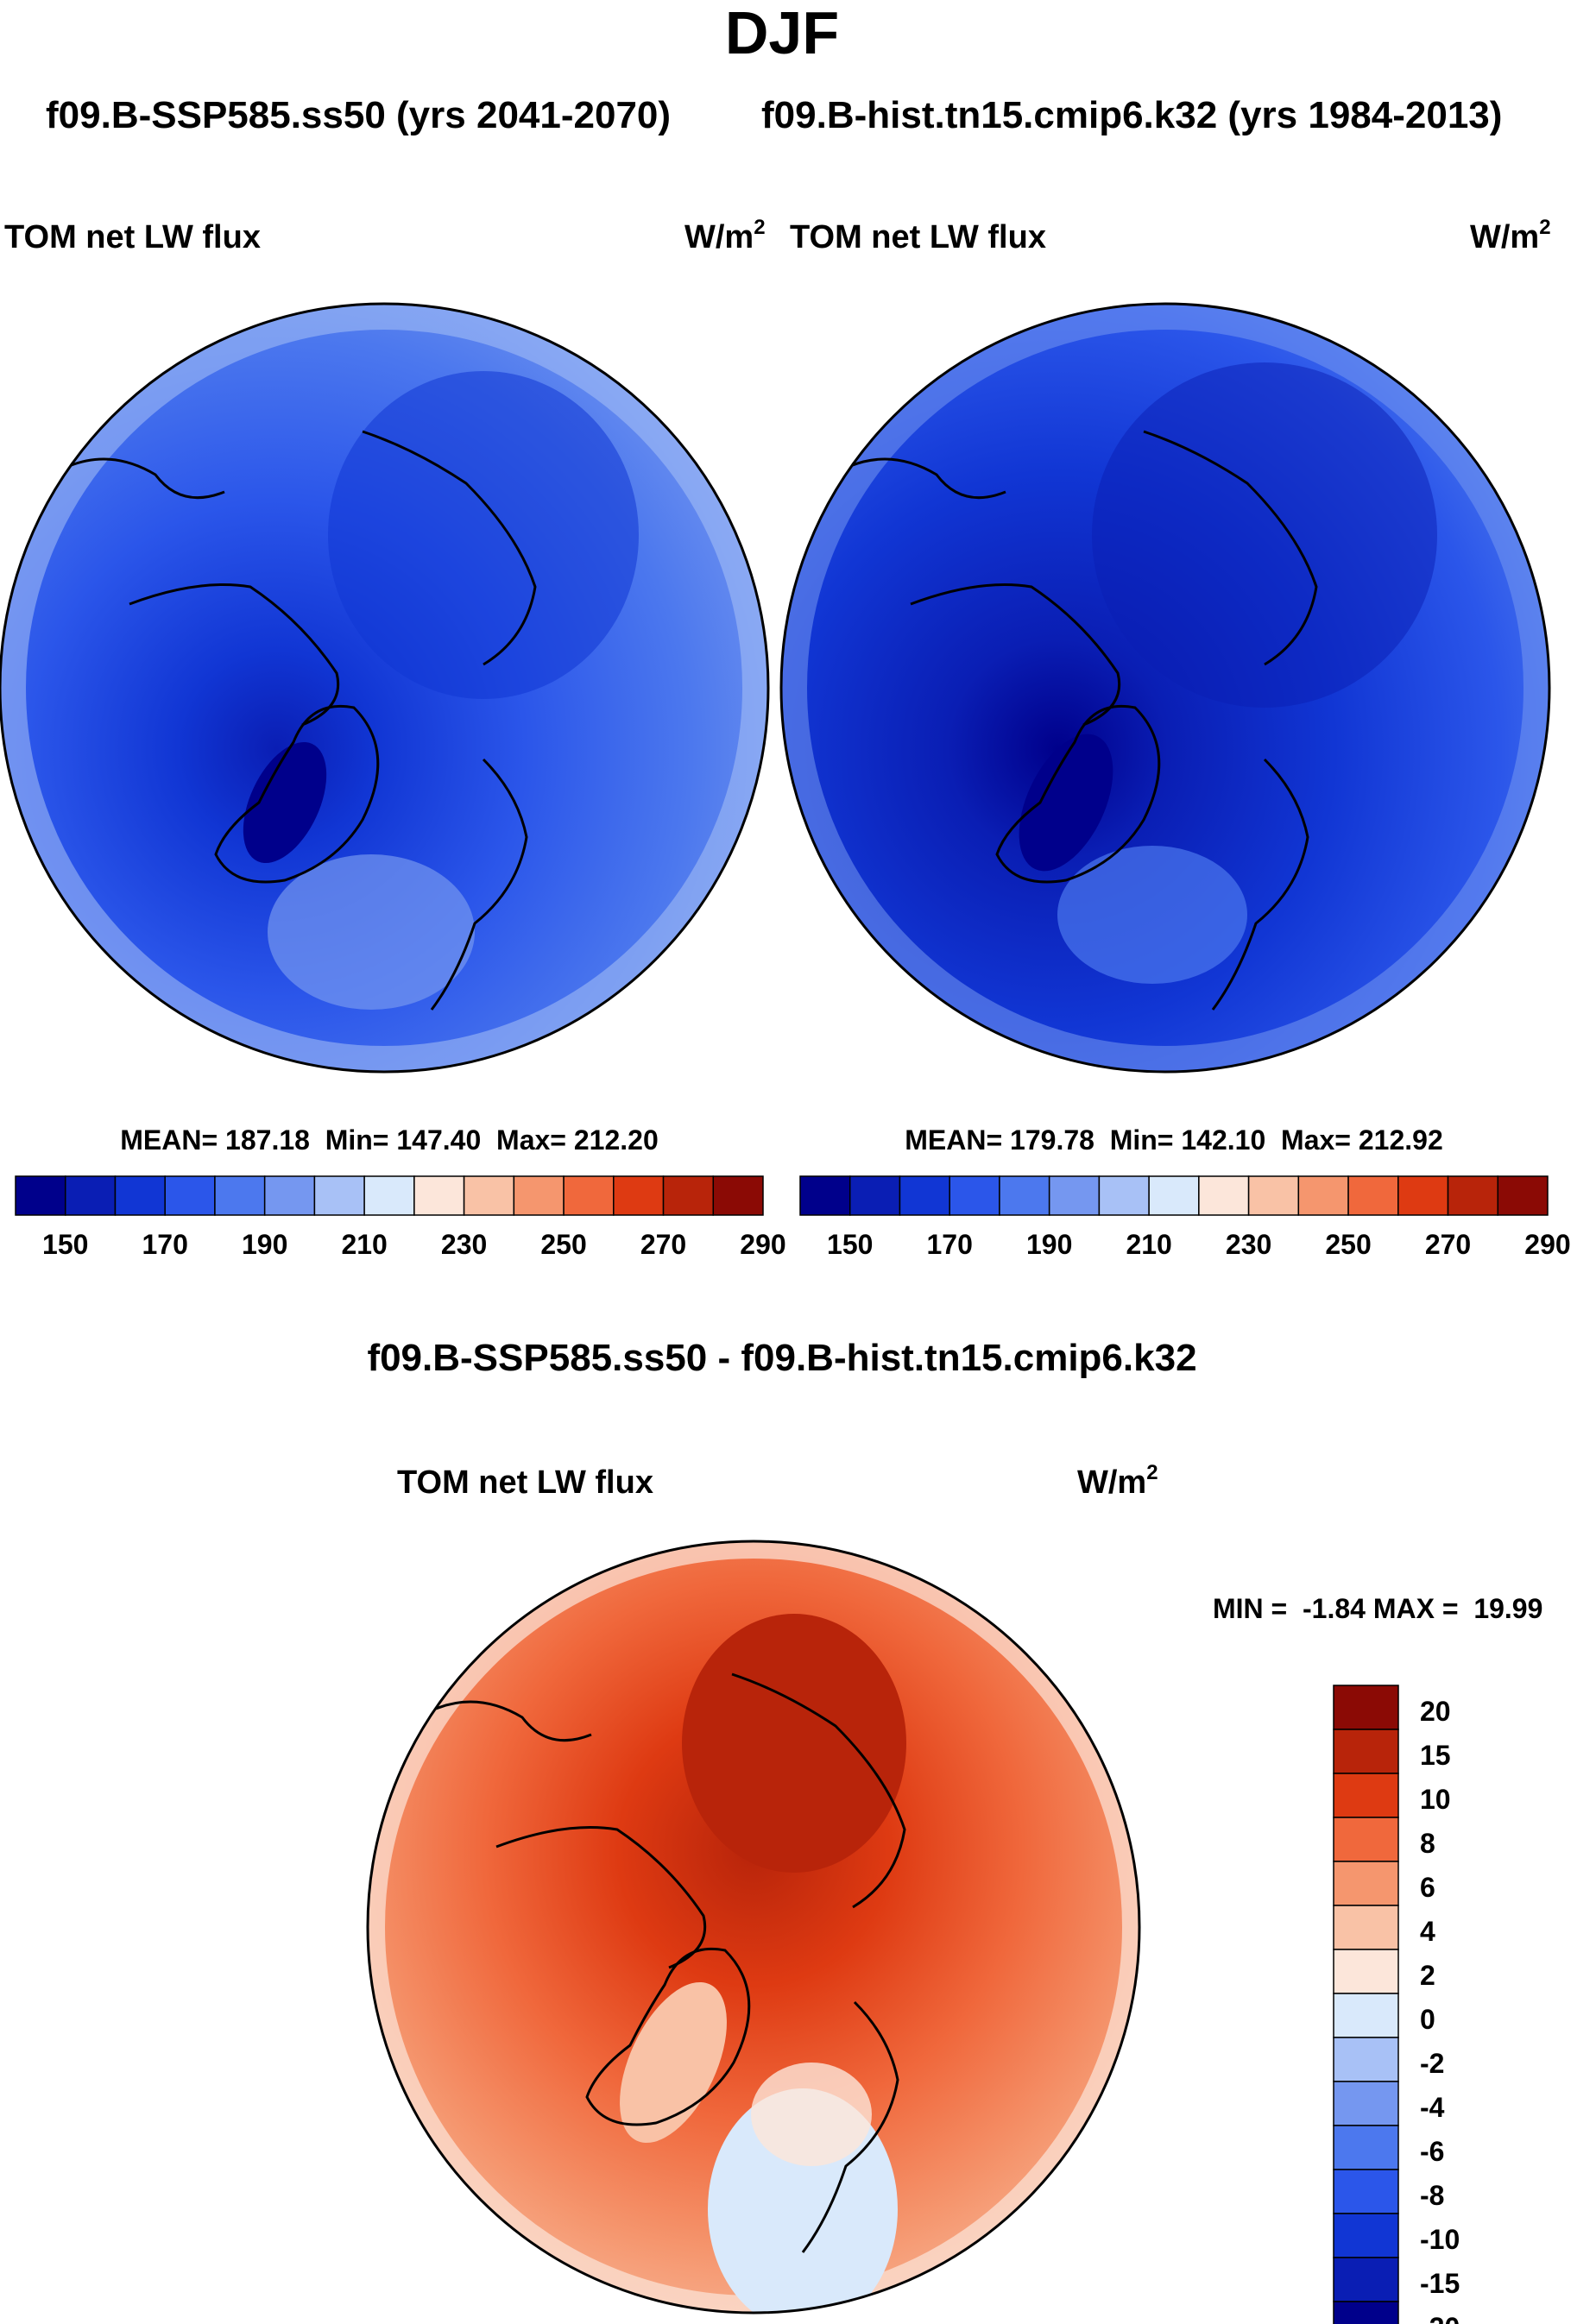  I want to click on left-colorbar, so click(389, 1195).